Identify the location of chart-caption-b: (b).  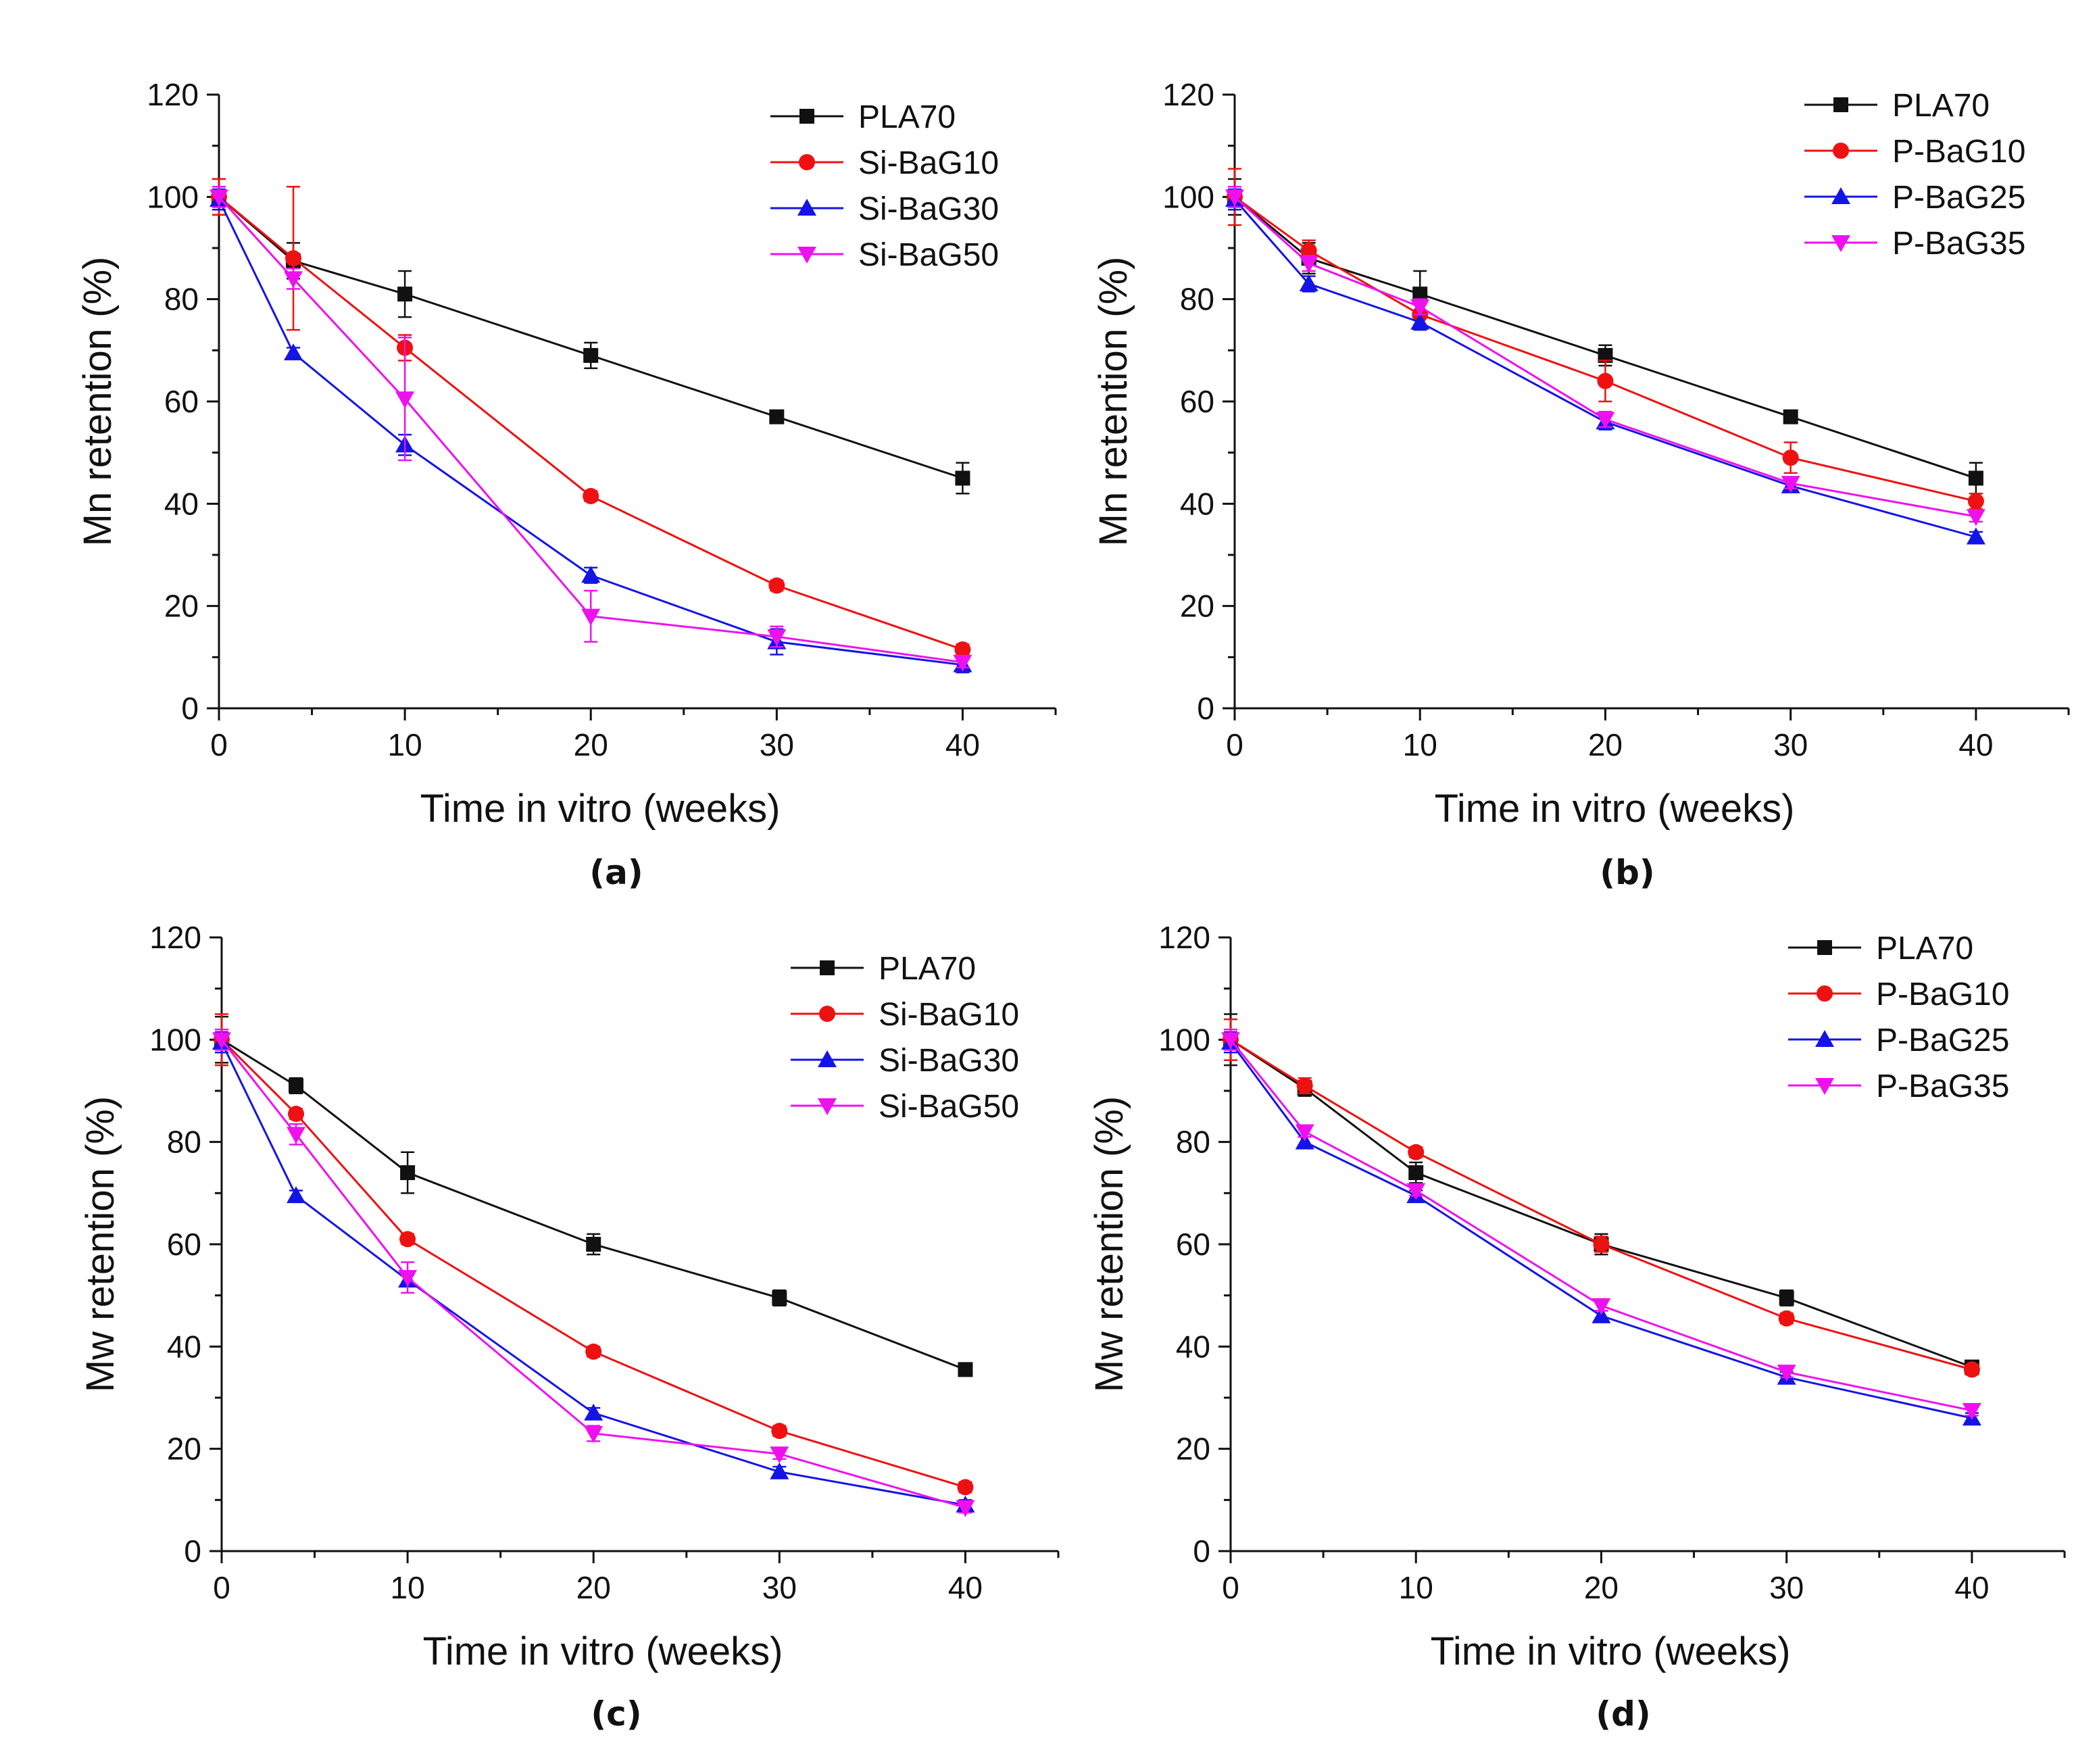
(1628, 873).